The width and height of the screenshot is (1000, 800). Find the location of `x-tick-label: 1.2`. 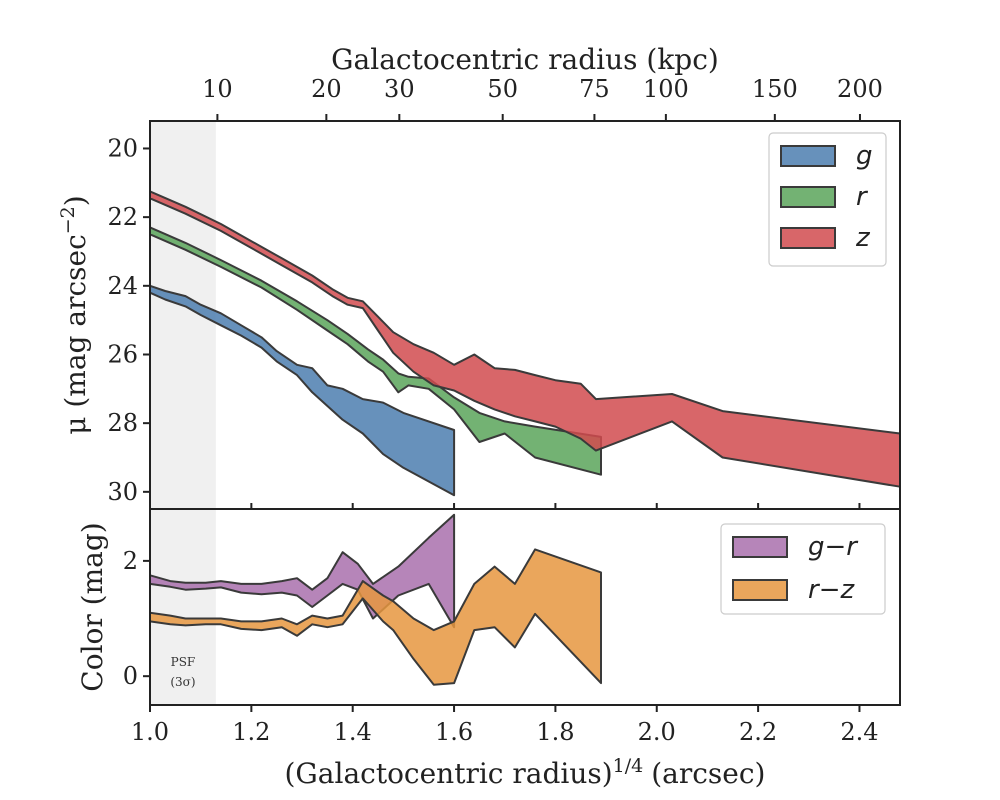

x-tick-label: 1.2 is located at coordinates (251, 732).